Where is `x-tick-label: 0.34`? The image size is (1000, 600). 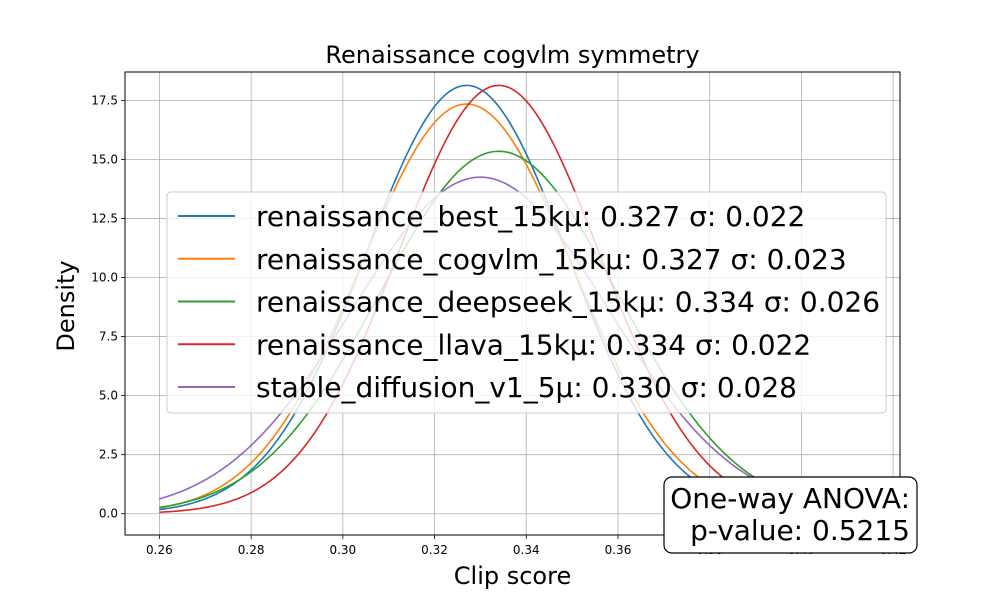
x-tick-label: 0.34 is located at coordinates (526, 550).